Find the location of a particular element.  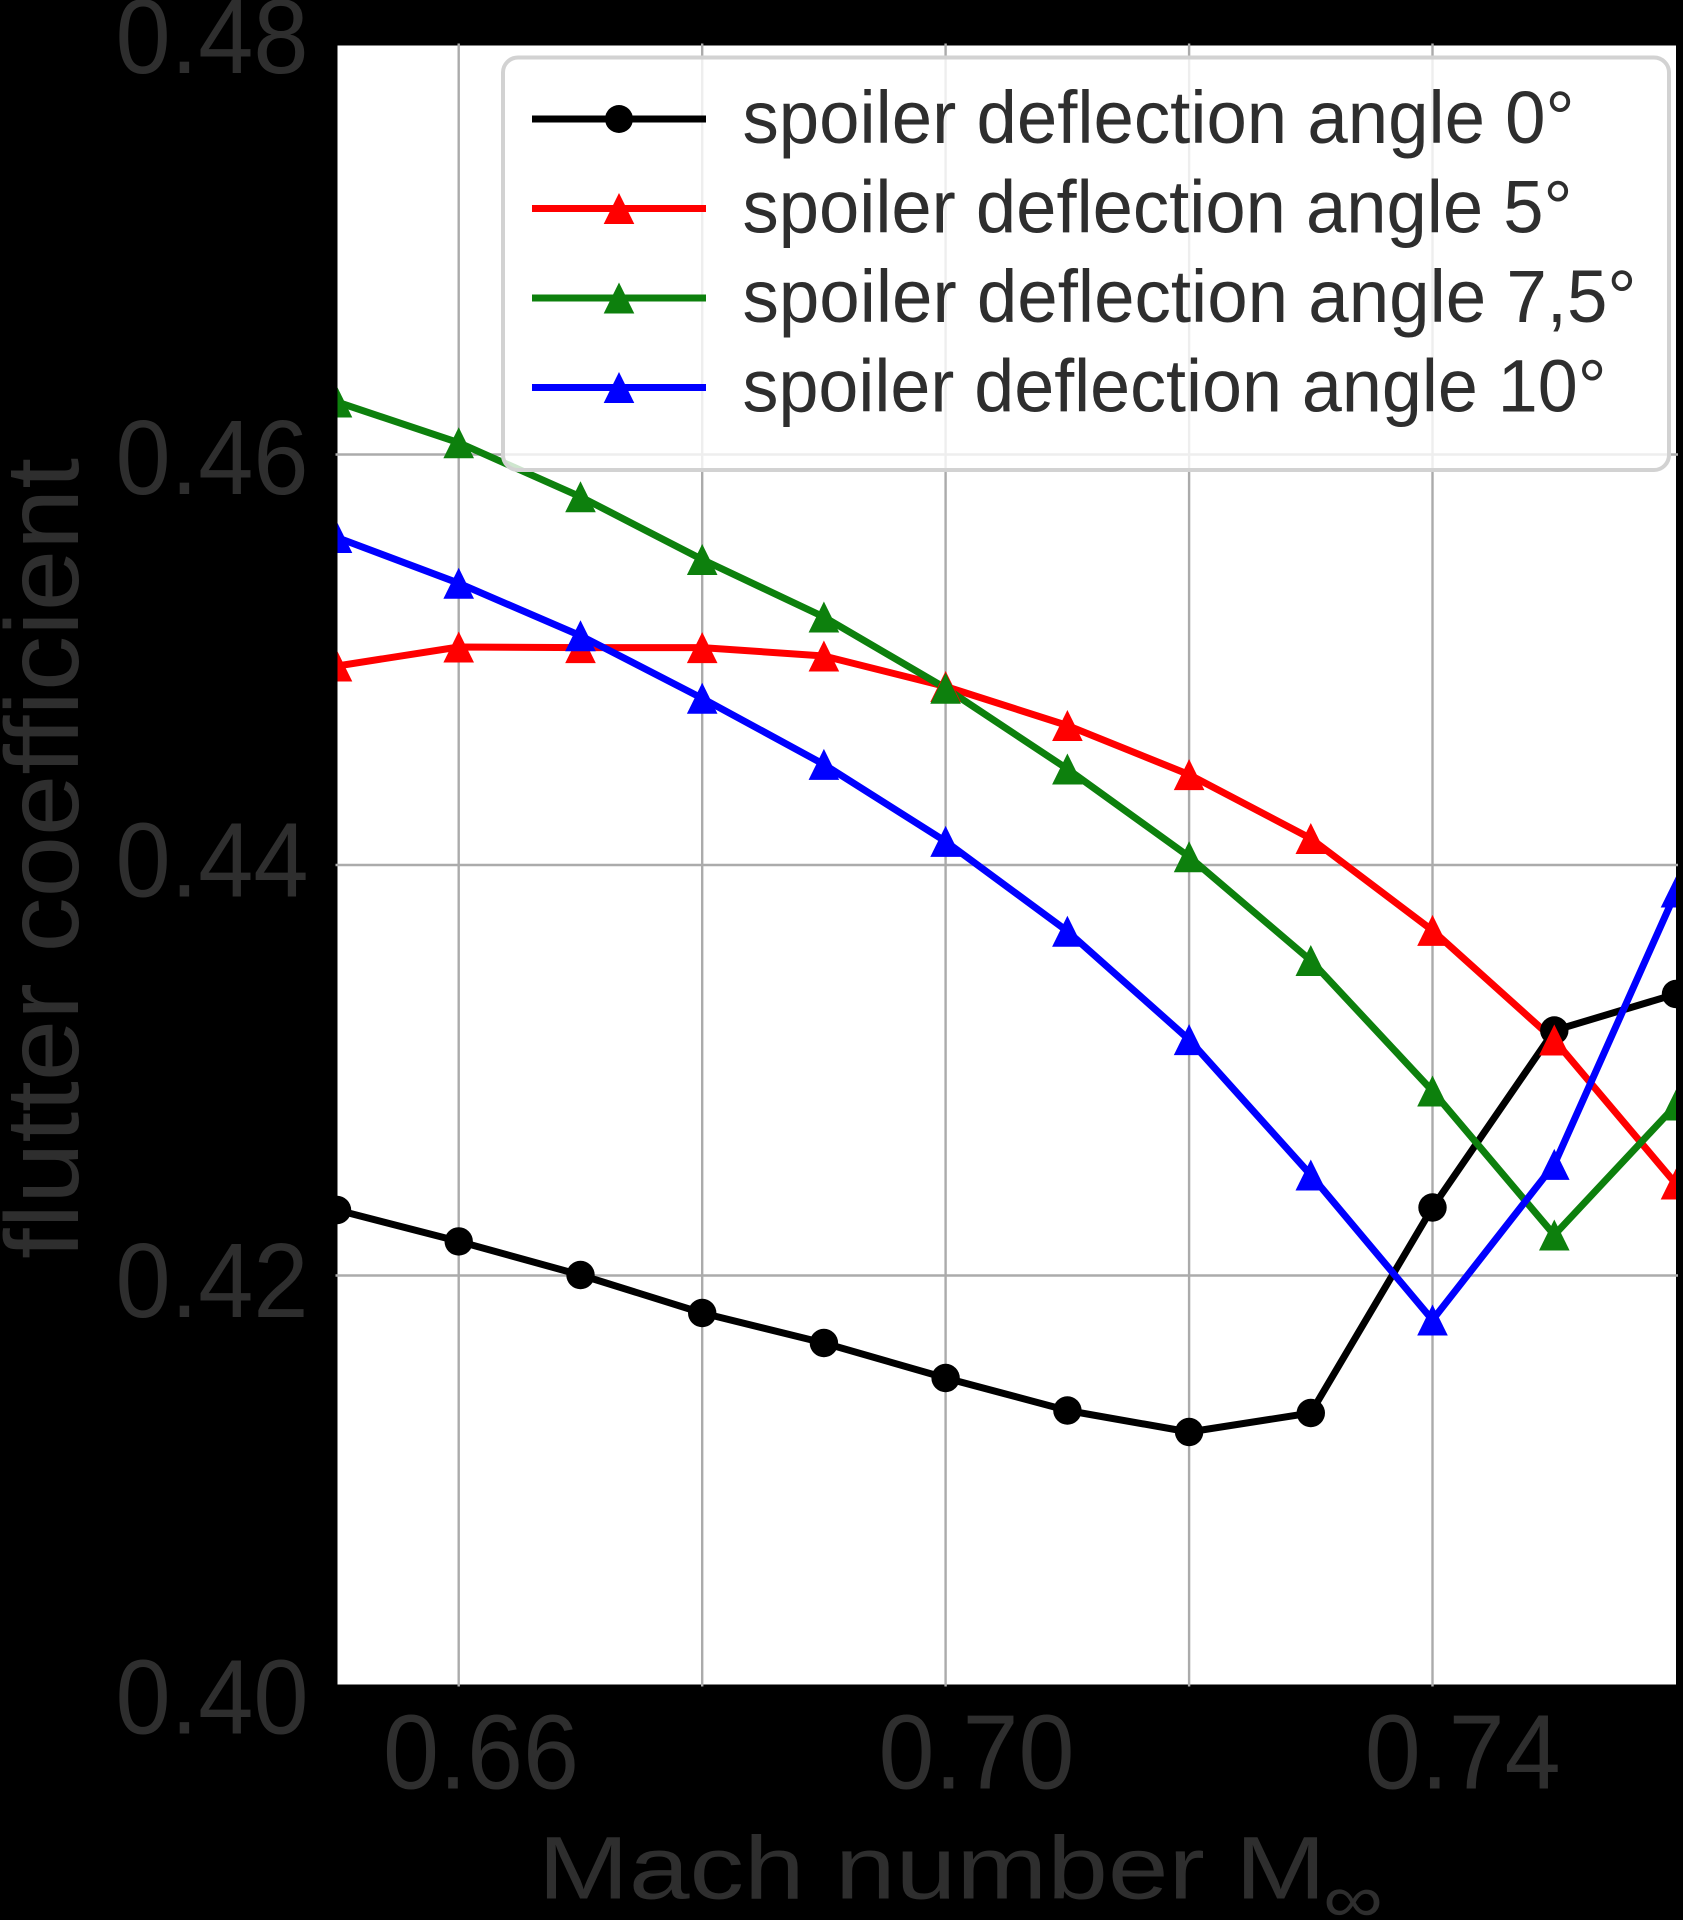

svg-text: 0.48 is located at coordinates (212, 48).